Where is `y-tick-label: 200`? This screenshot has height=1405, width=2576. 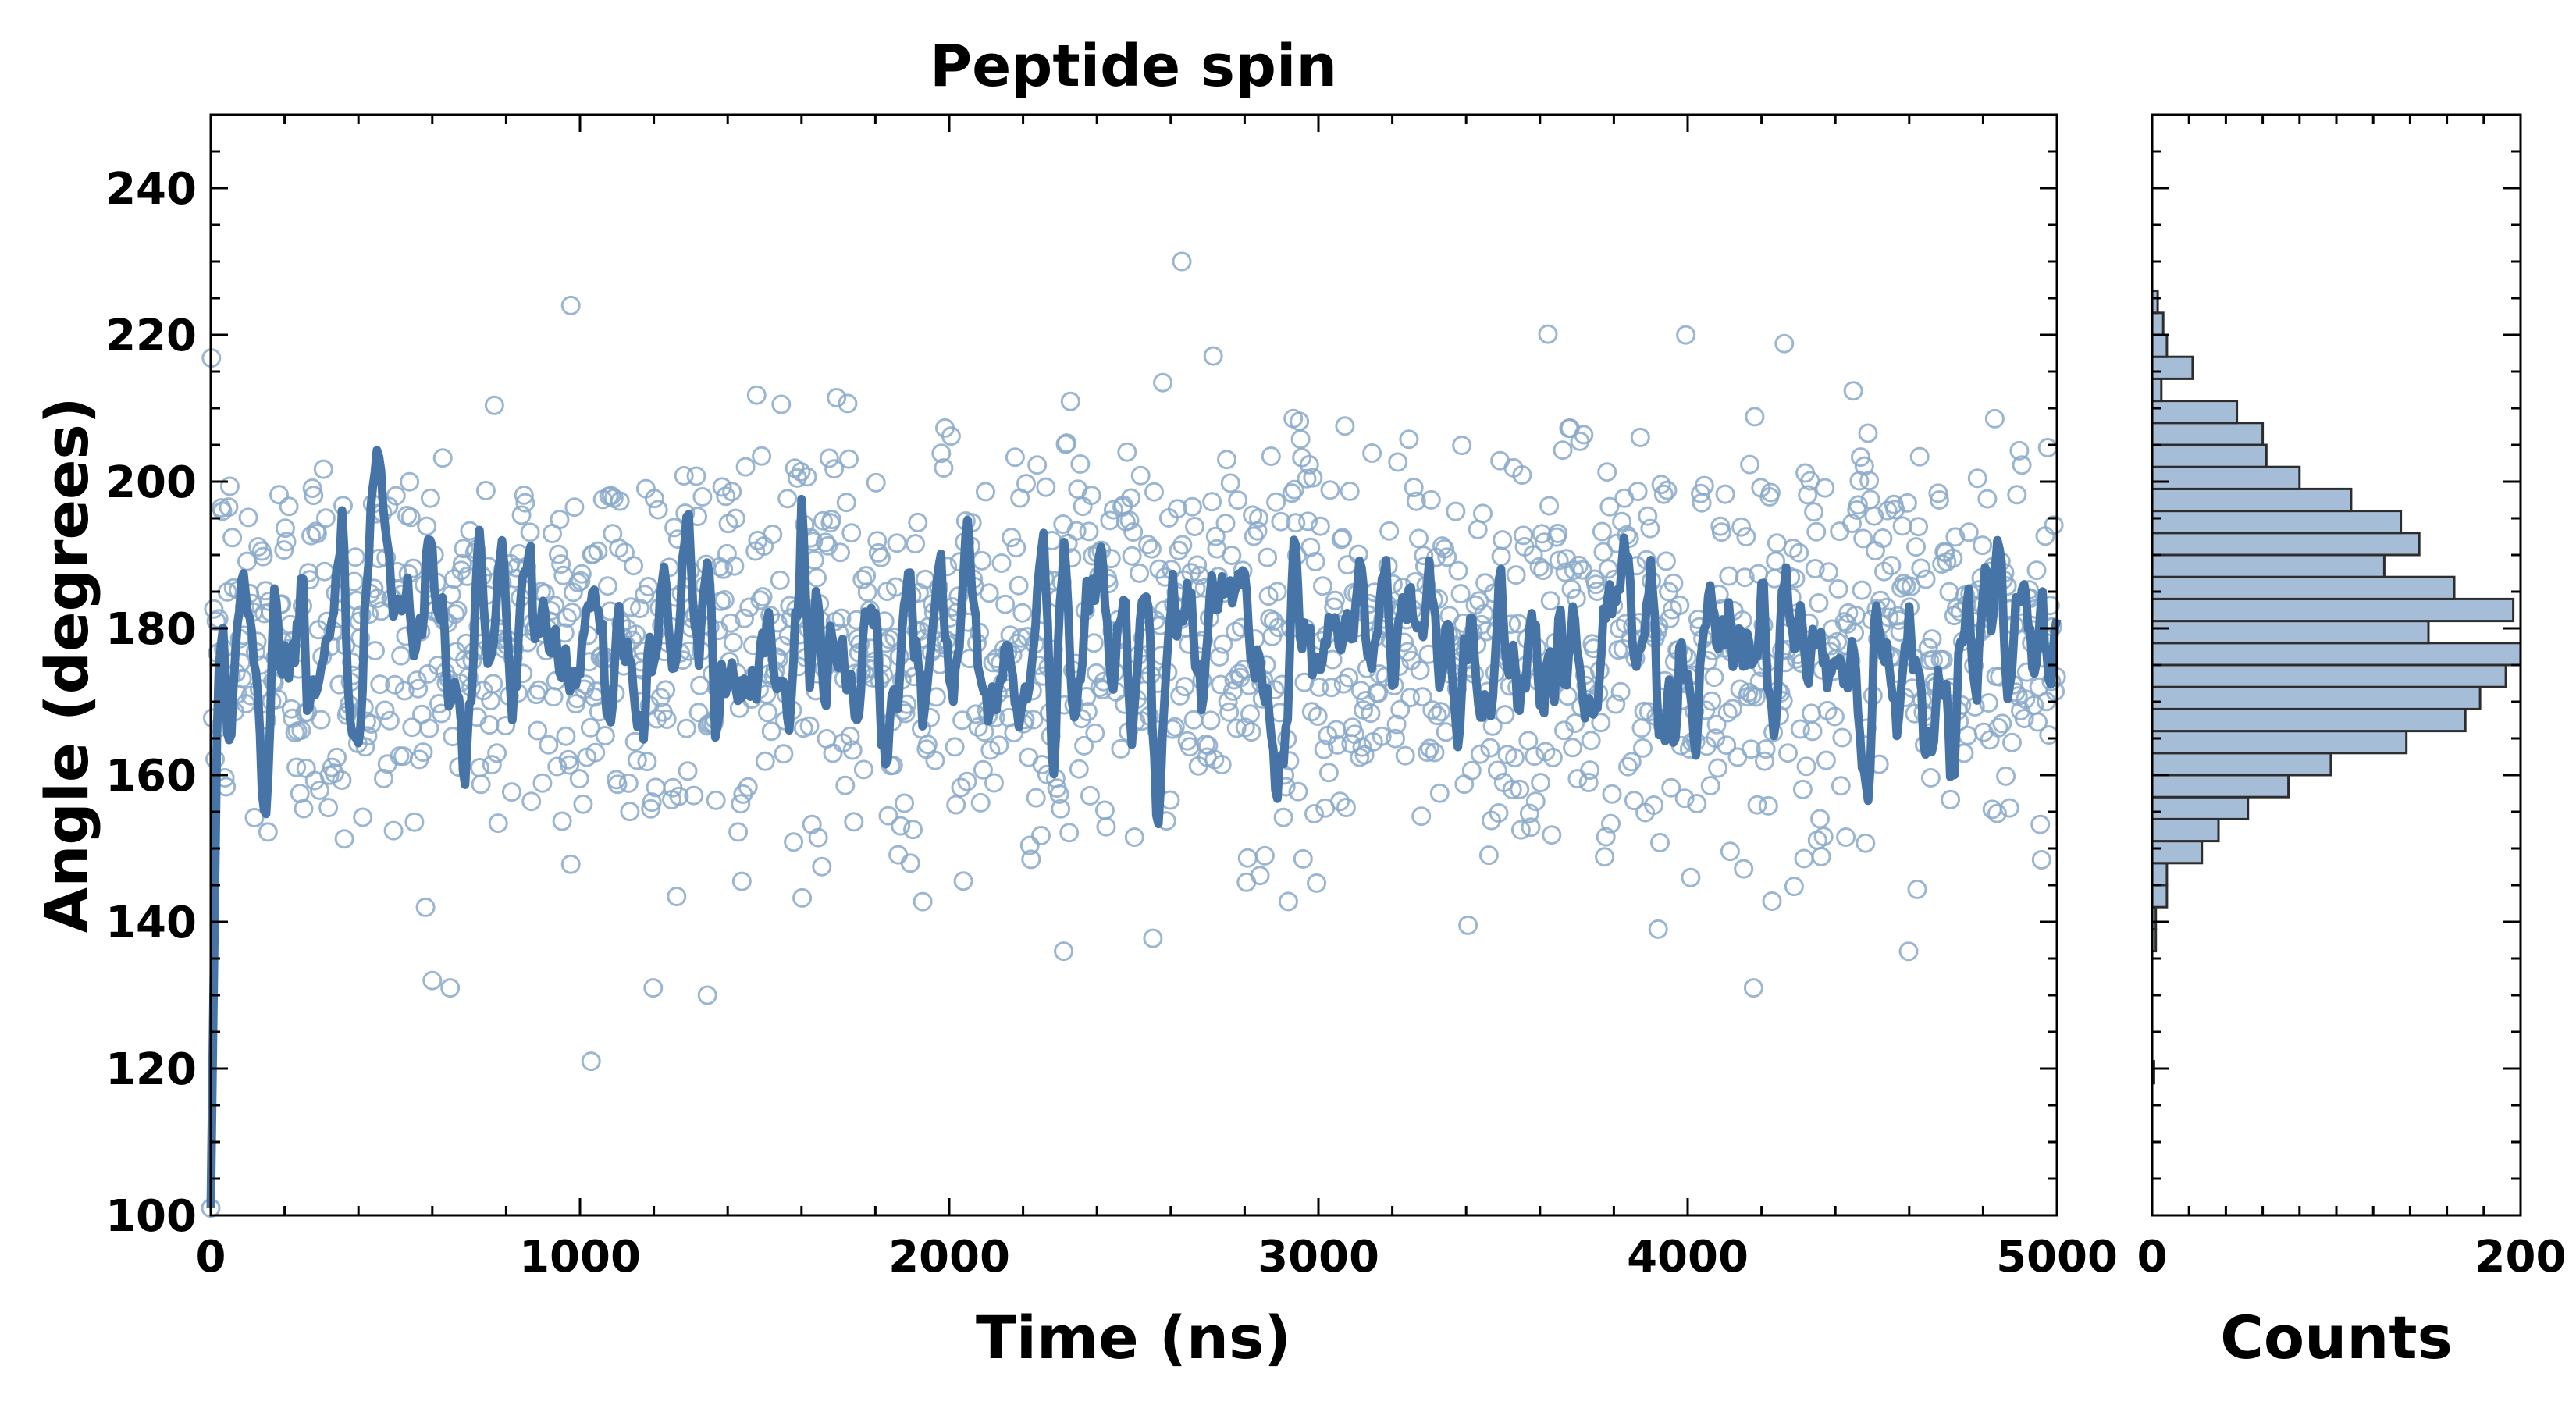
y-tick-label: 200 is located at coordinates (151, 482).